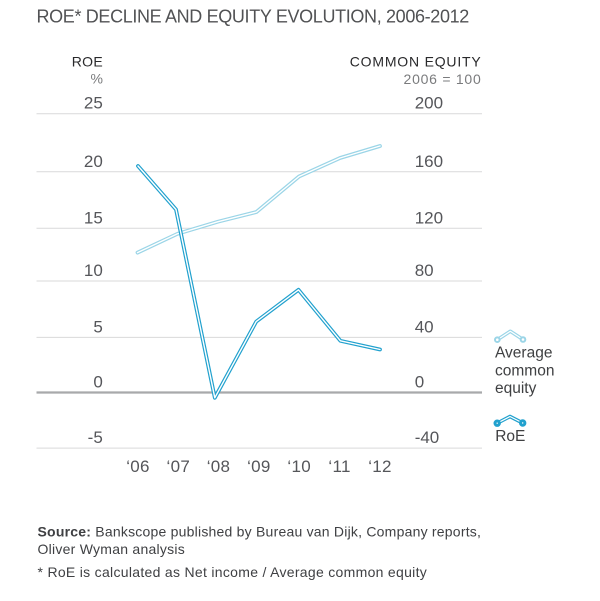 Image resolution: width=600 pixels, height=601 pixels. I want to click on svg-text: ‘06, so click(138, 466).